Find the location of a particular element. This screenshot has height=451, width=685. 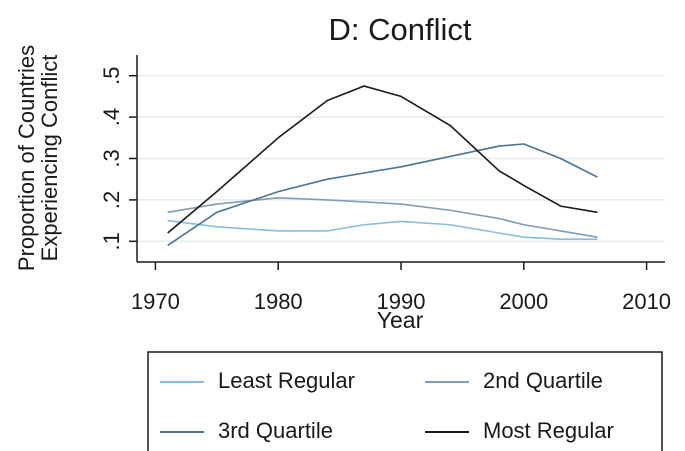

x-axis-label: Year is located at coordinates (400, 320).